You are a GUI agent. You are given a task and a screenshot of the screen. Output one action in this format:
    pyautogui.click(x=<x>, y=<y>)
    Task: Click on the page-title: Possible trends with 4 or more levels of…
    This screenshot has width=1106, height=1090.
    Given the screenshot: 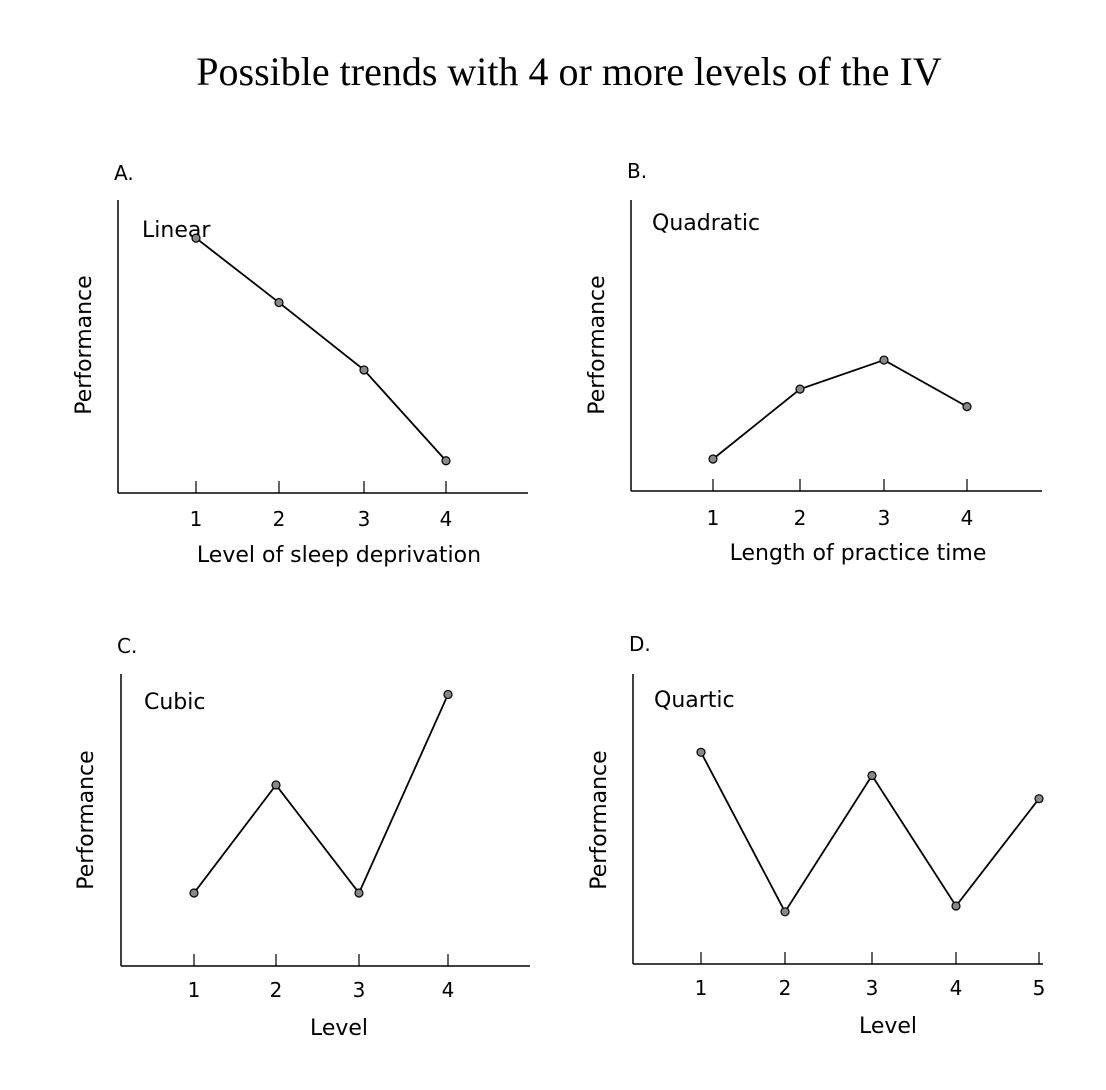 What is the action you would take?
    pyautogui.click(x=569, y=71)
    